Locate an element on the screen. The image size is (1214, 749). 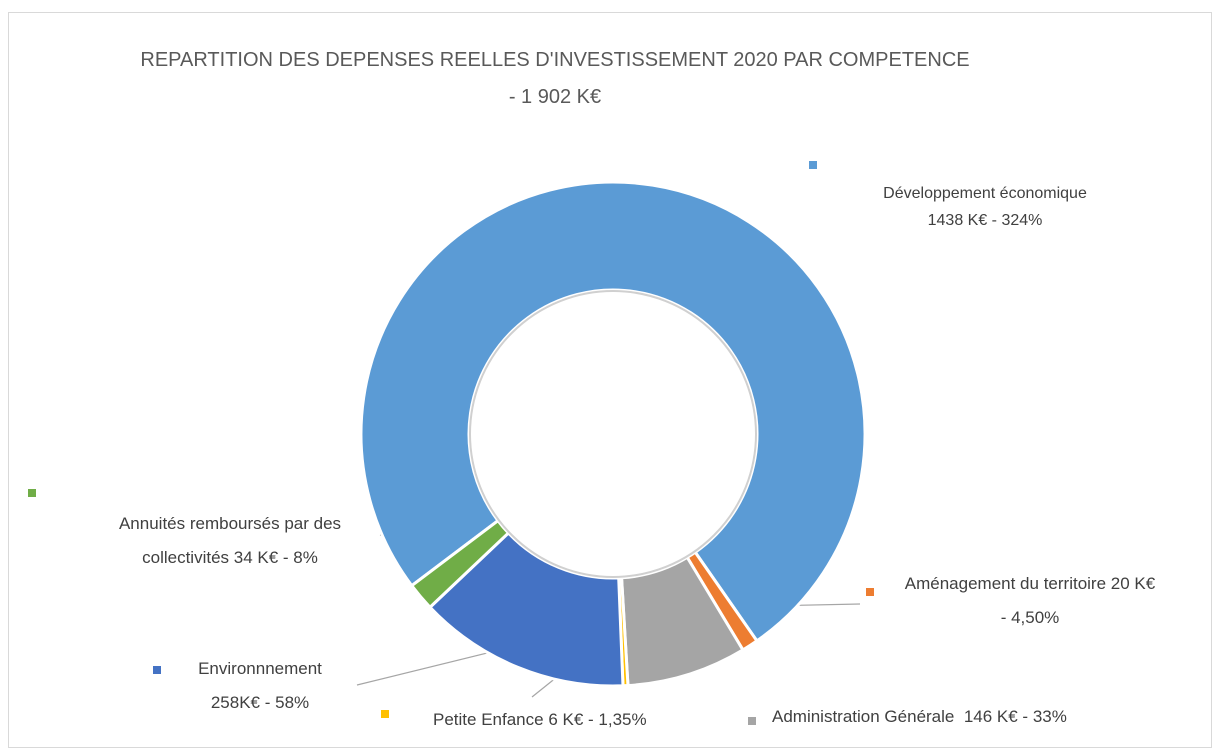
value-label: 34 K€ - 8% is located at coordinates (275, 557).